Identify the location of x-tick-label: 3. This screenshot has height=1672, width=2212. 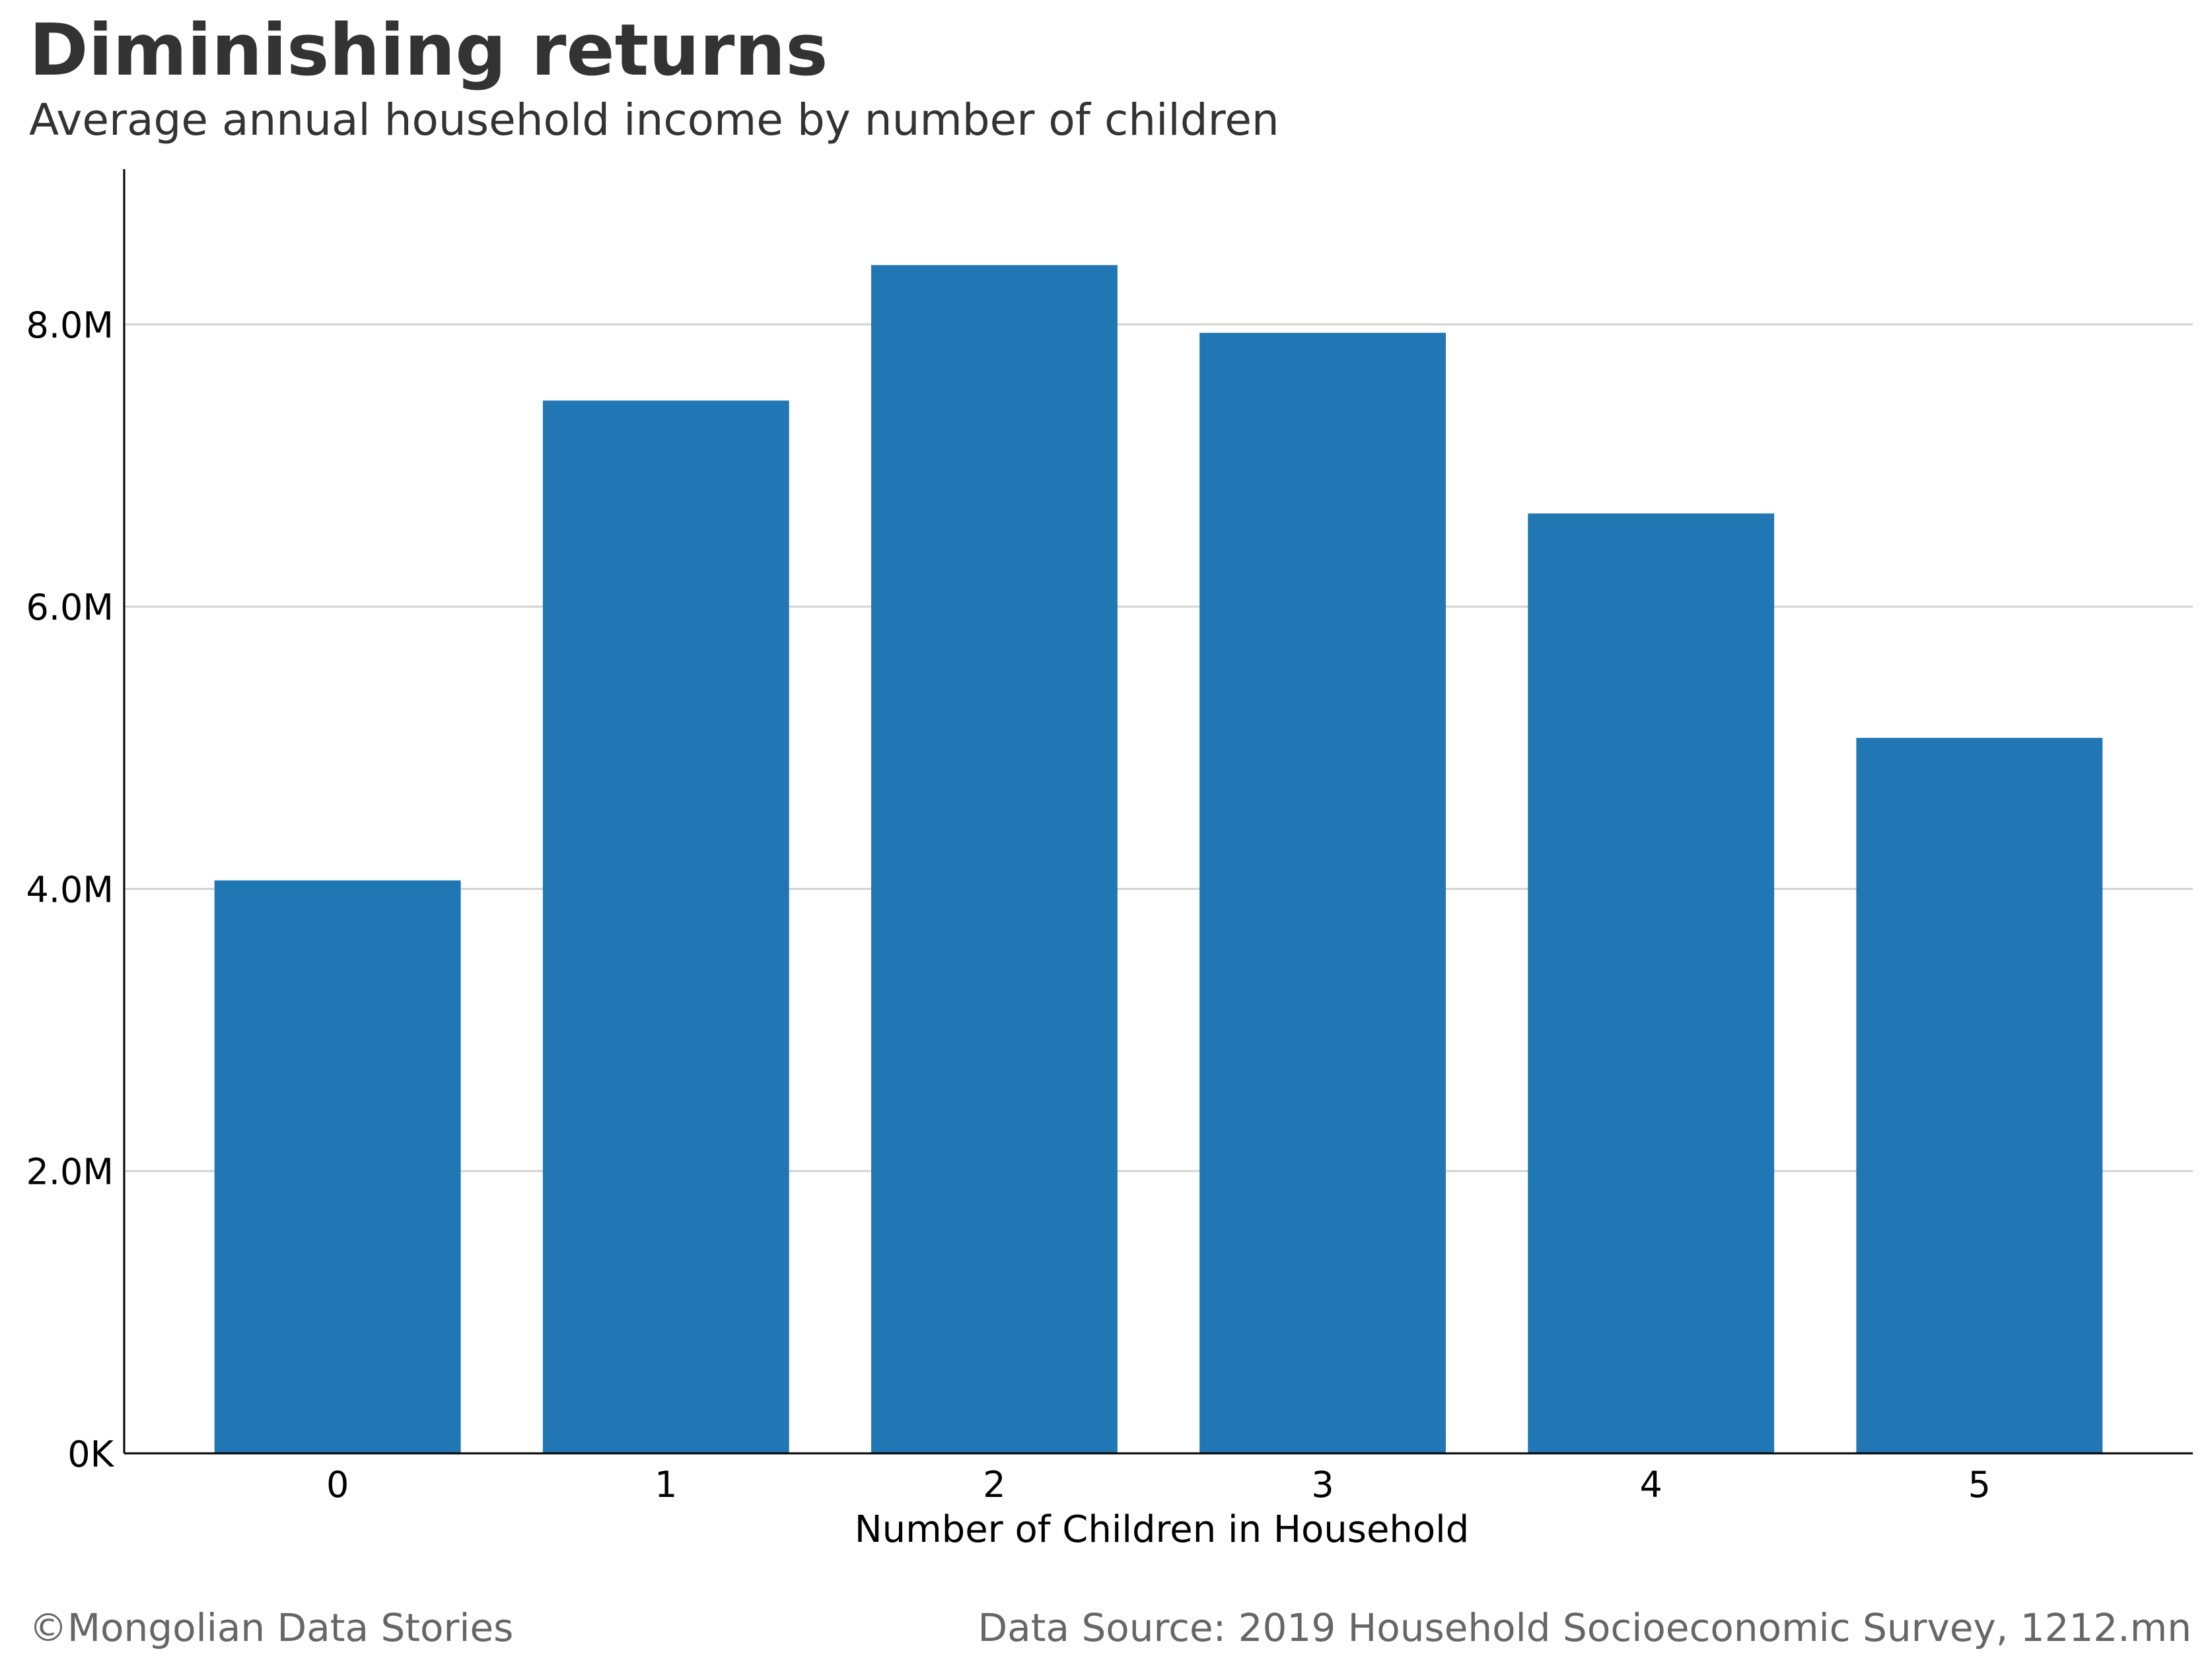
(1322, 1485).